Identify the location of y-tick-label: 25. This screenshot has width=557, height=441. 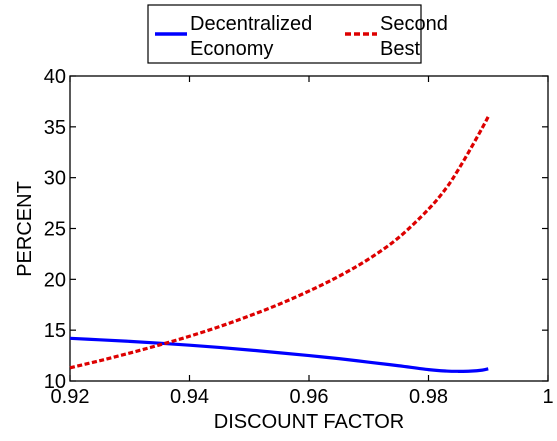
(55, 230).